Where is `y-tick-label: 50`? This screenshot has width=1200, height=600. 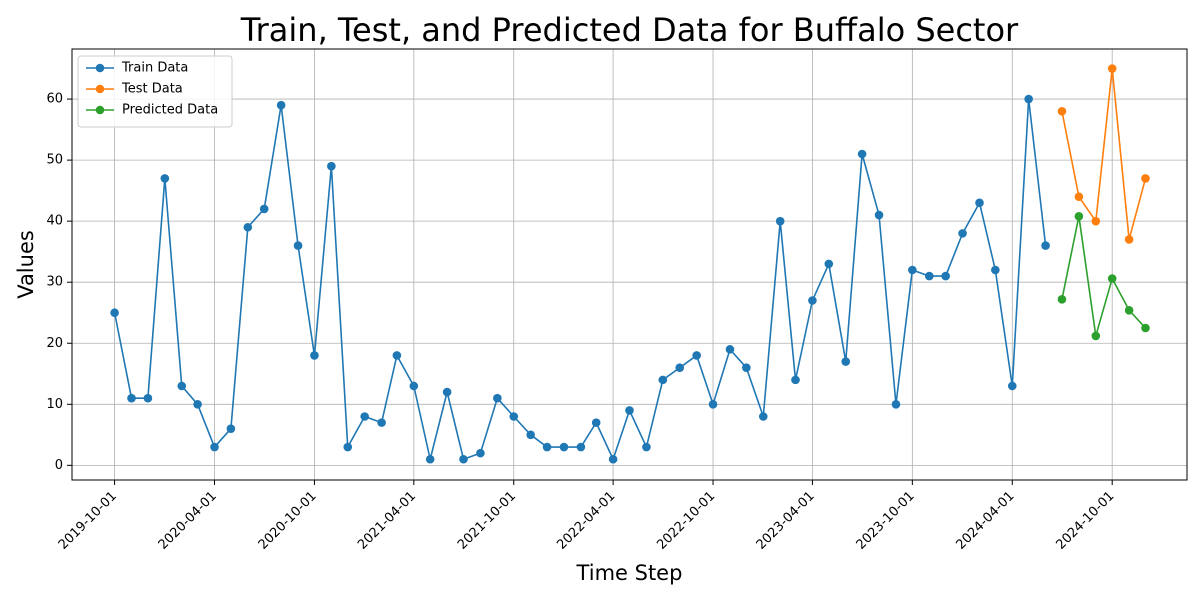 y-tick-label: 50 is located at coordinates (54, 160).